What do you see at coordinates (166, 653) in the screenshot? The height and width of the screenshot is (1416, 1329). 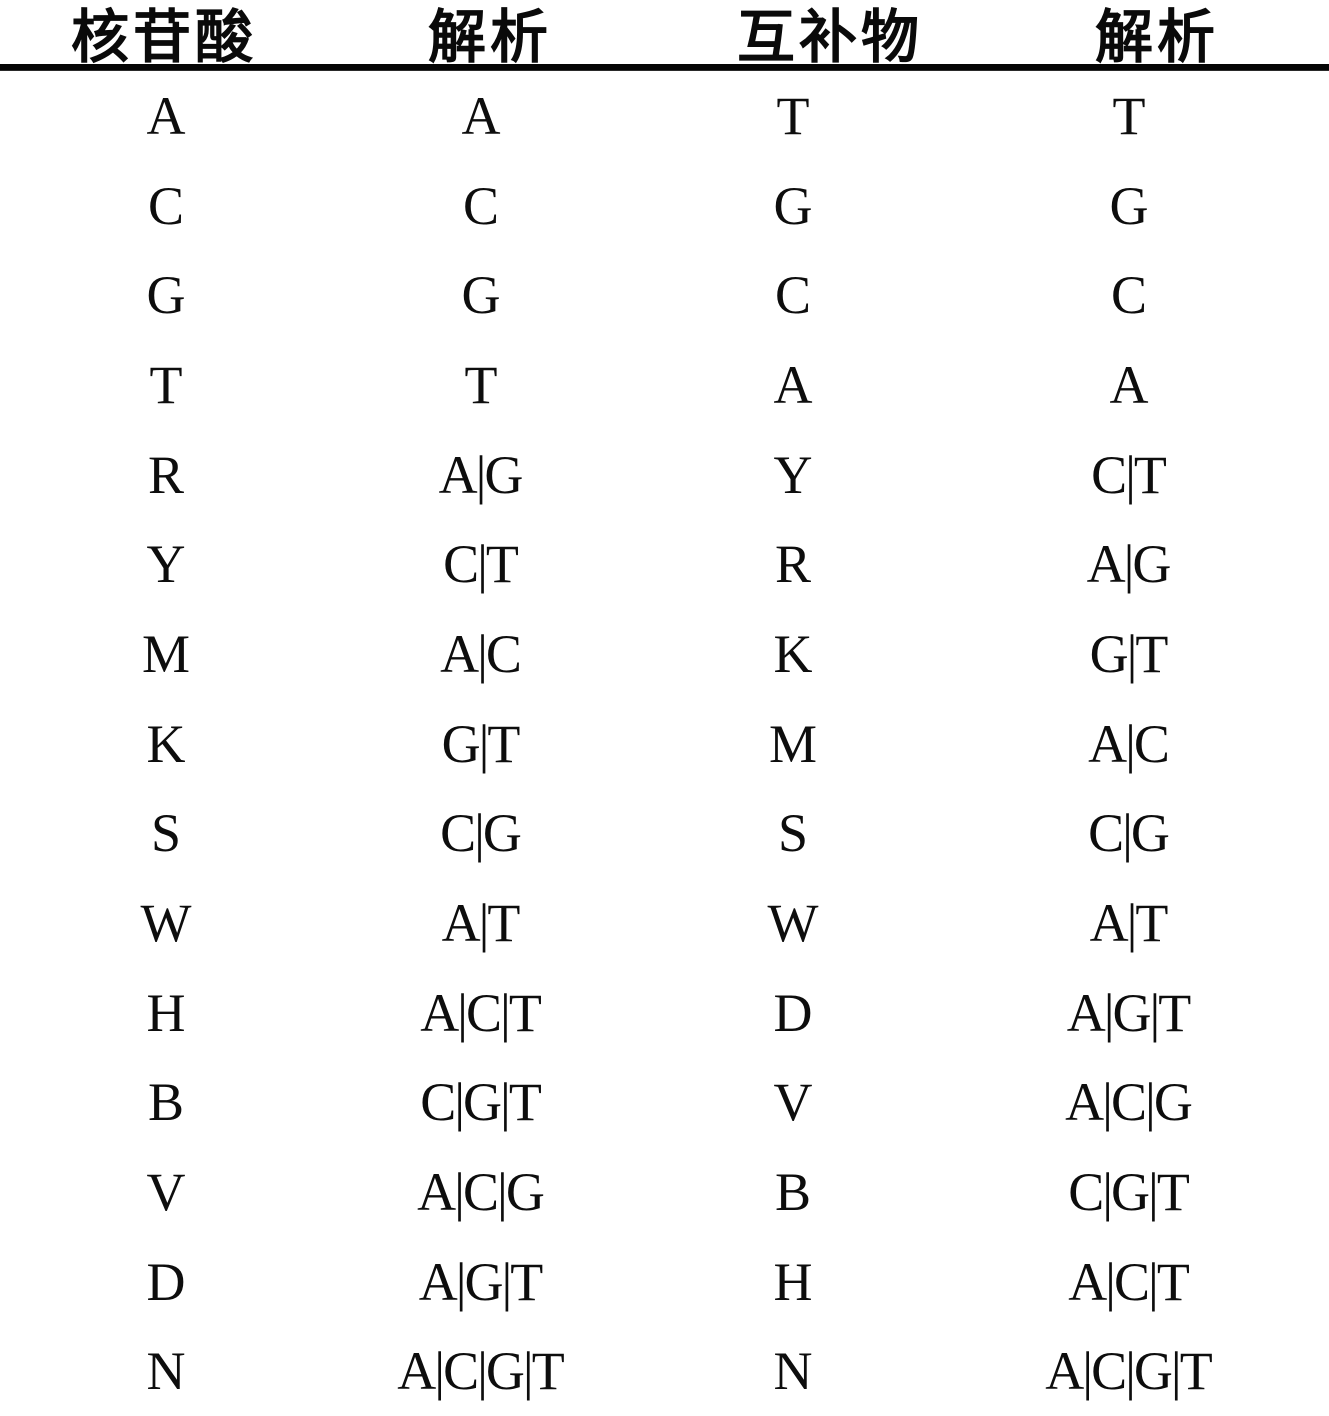 I see `cell-nucleotide: M` at bounding box center [166, 653].